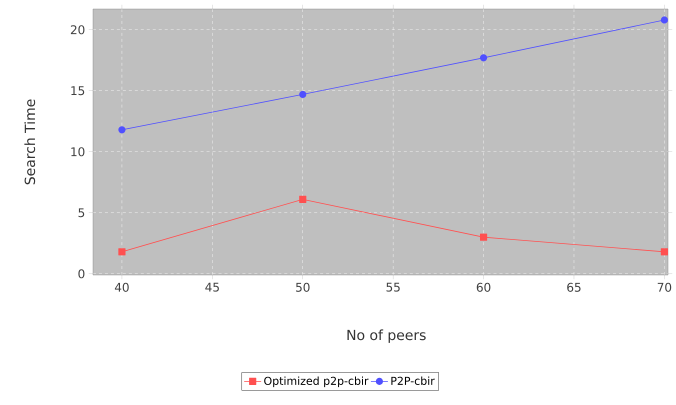  What do you see at coordinates (81, 273) in the screenshot?
I see `y-tick-label: 0` at bounding box center [81, 273].